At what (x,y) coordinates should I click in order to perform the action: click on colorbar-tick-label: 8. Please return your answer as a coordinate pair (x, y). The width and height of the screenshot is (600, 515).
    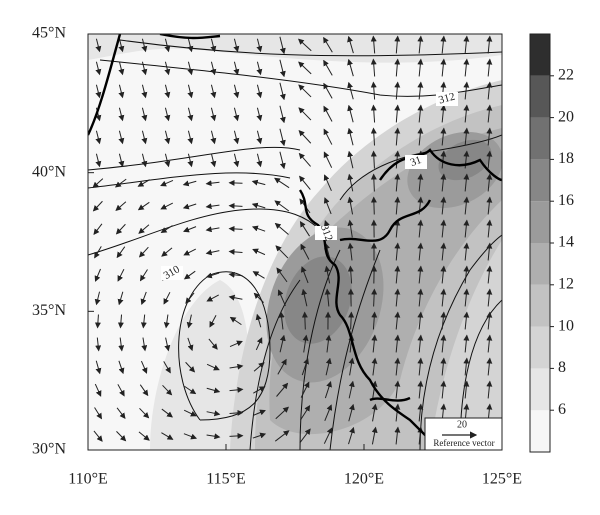
    Looking at the image, I should click on (562, 367).